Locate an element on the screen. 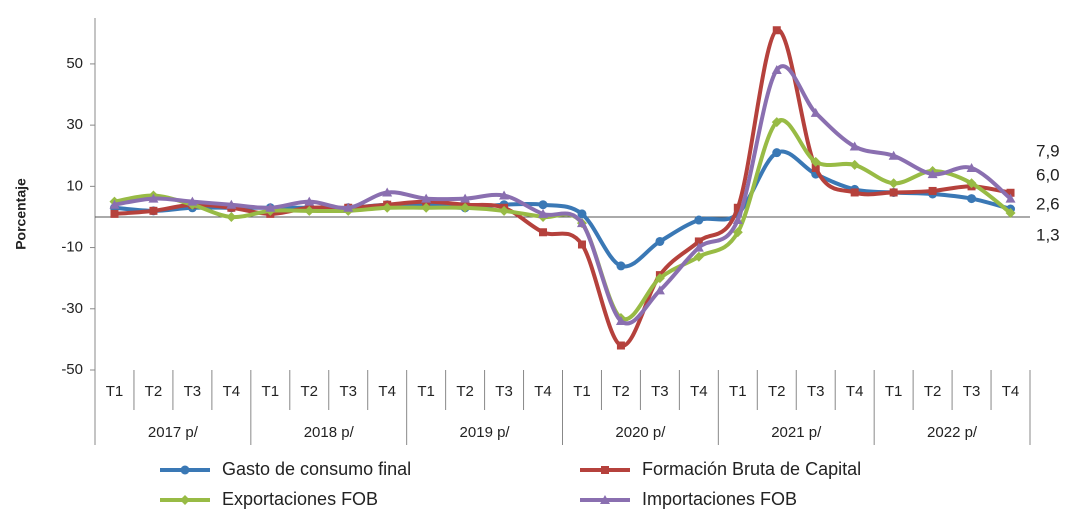  y-tick-label: 50 is located at coordinates (74, 63).